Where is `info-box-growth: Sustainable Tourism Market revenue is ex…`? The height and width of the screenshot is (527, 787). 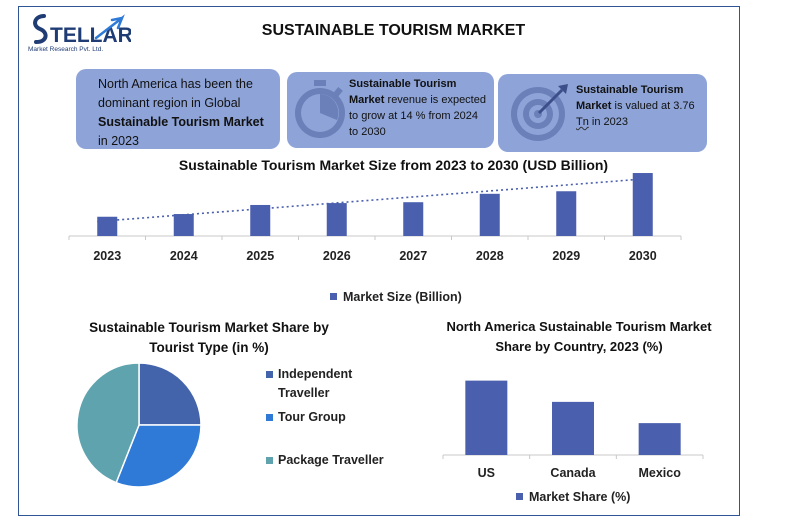
info-box-growth: Sustainable Tourism Market revenue is ex… is located at coordinates (390, 110).